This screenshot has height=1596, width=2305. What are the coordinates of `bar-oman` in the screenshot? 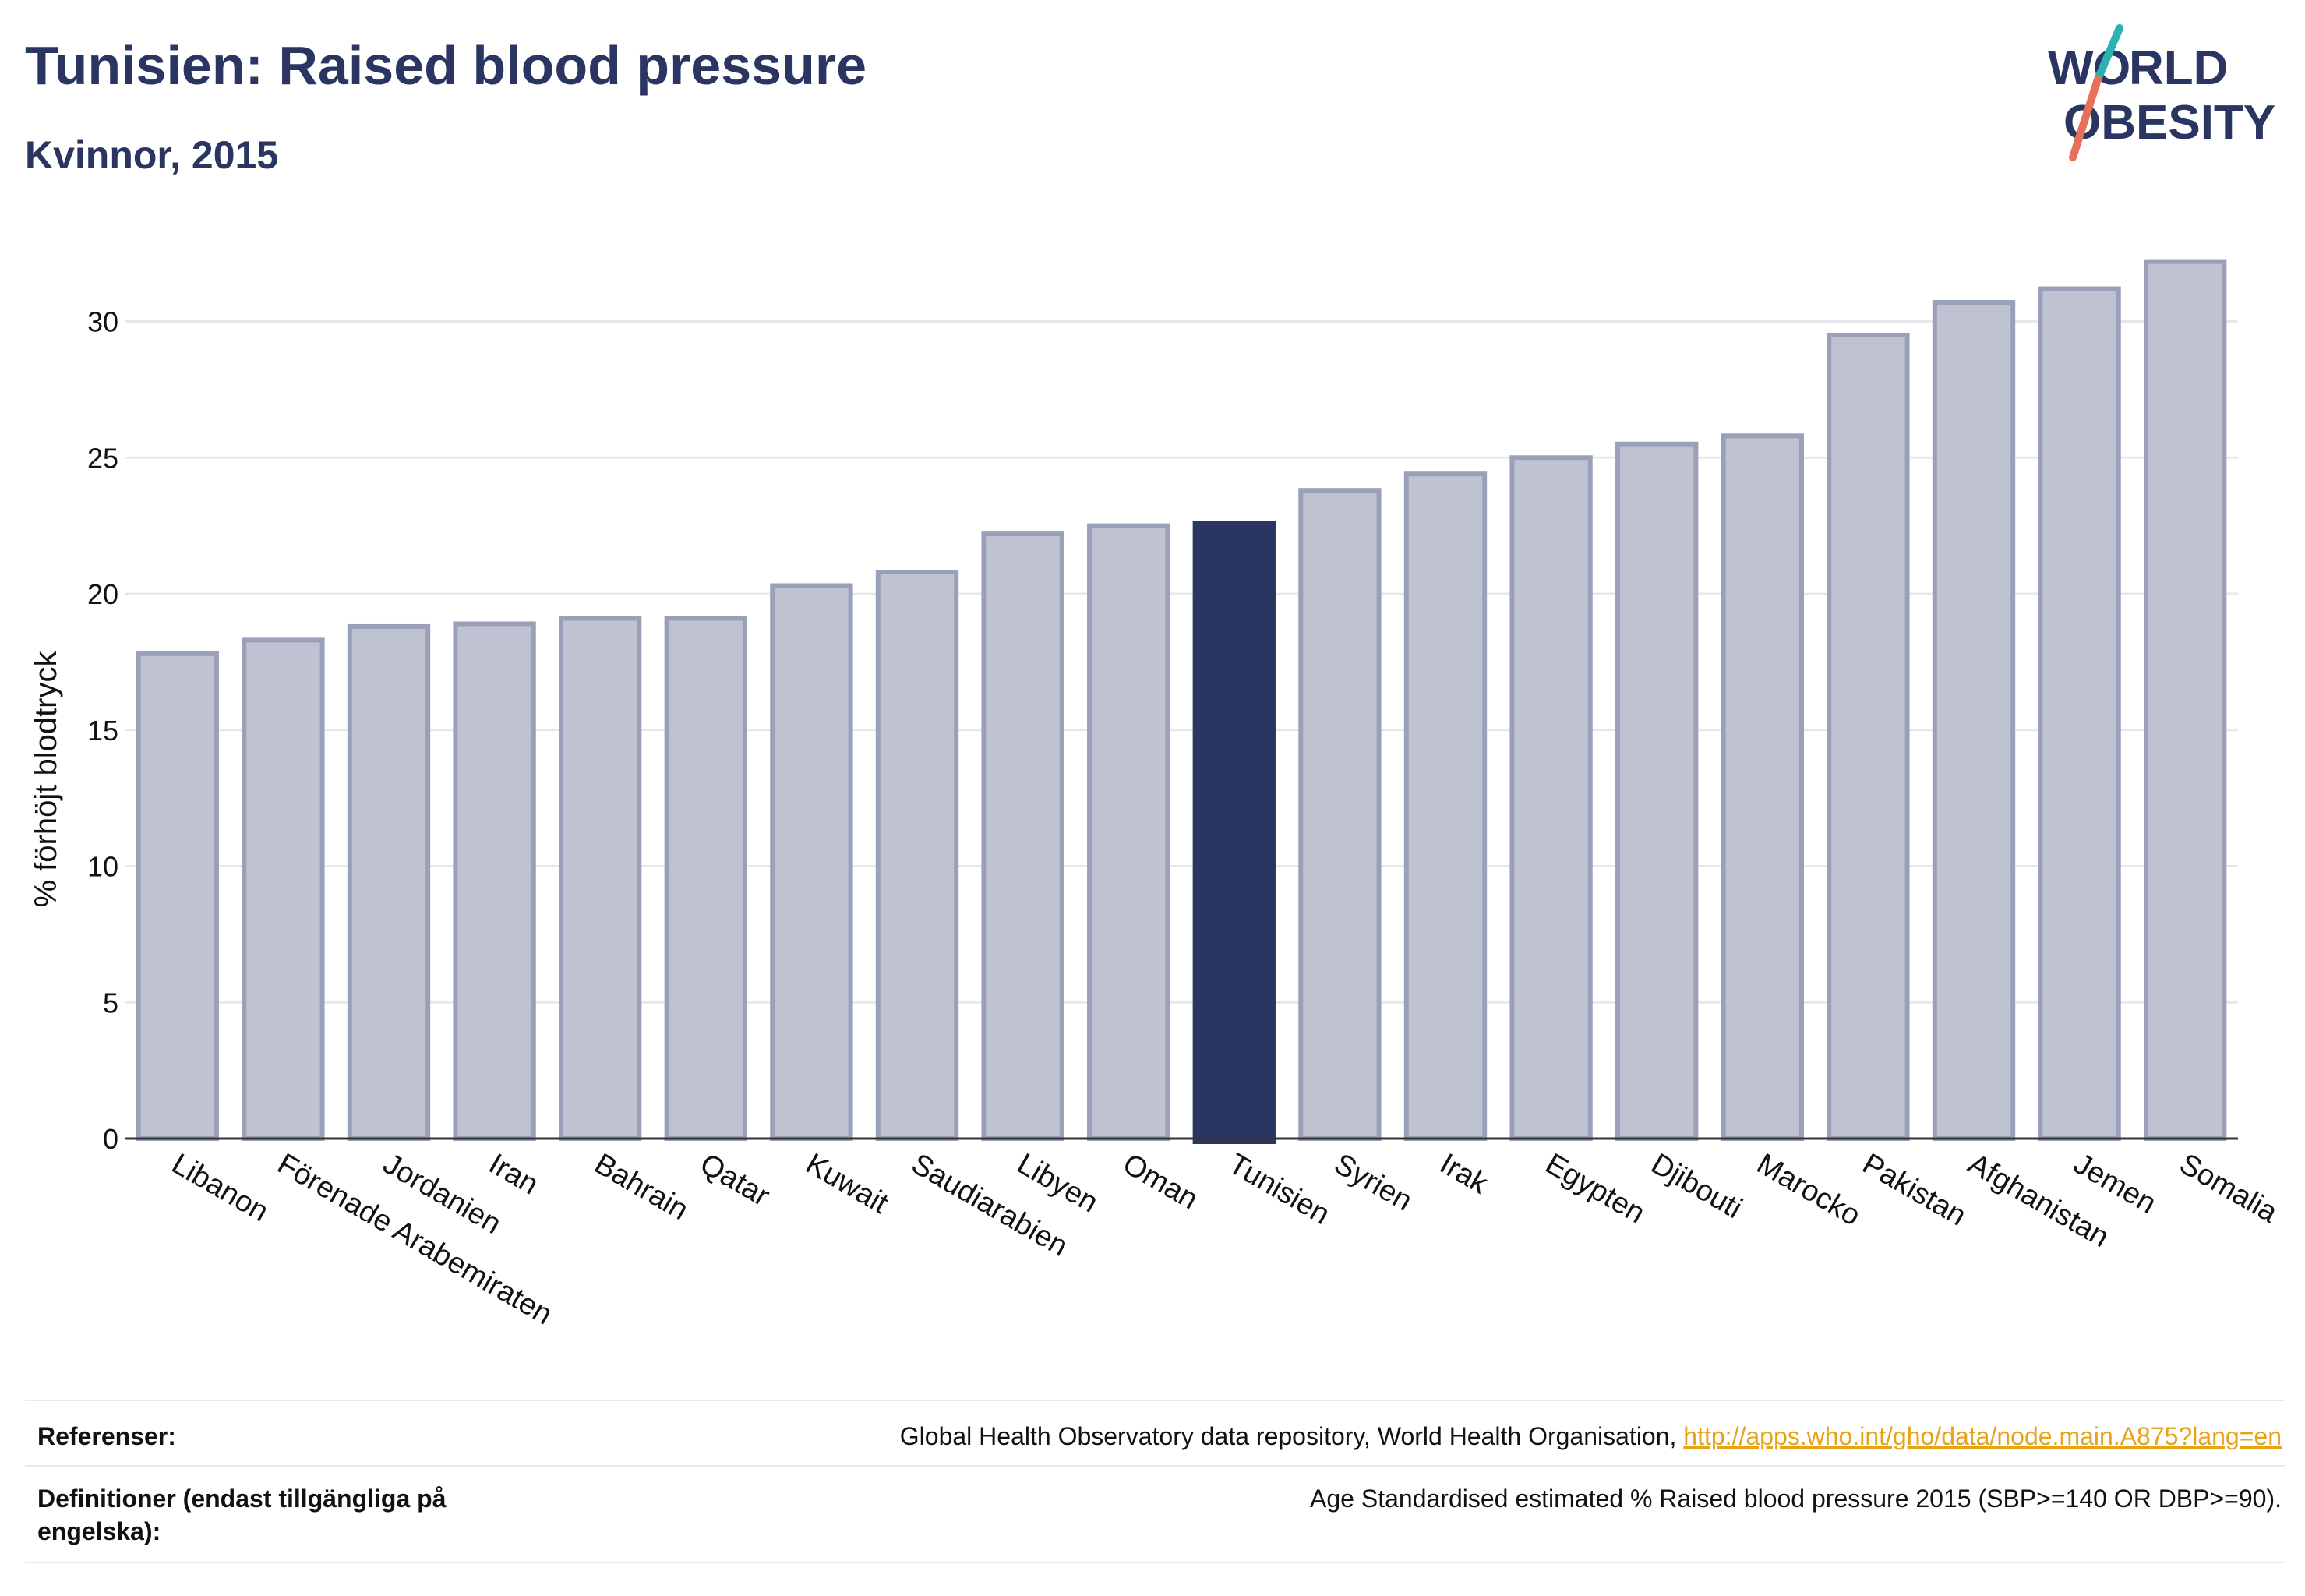 It's located at (1128, 832).